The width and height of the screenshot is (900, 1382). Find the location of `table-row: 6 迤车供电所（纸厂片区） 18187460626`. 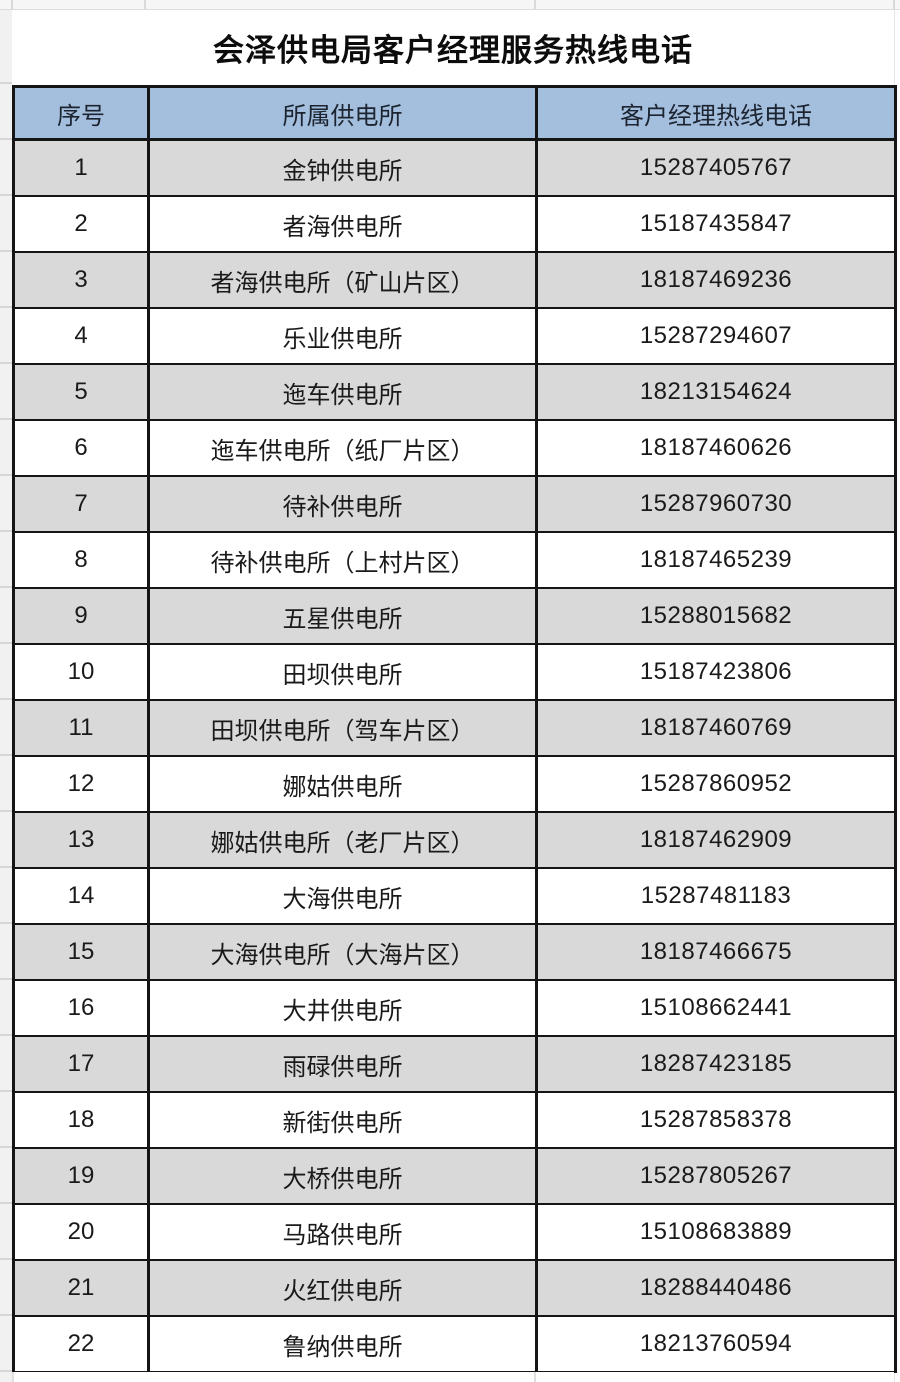

table-row: 6 迤车供电所（纸厂片区） 18187460626 is located at coordinates (454, 448).